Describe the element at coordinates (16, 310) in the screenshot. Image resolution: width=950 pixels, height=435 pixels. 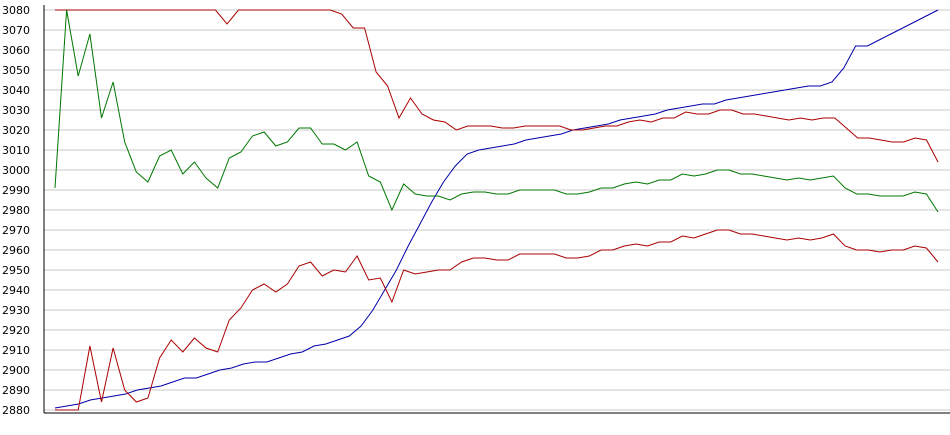
I see `y-tick-label: 2930` at that location.